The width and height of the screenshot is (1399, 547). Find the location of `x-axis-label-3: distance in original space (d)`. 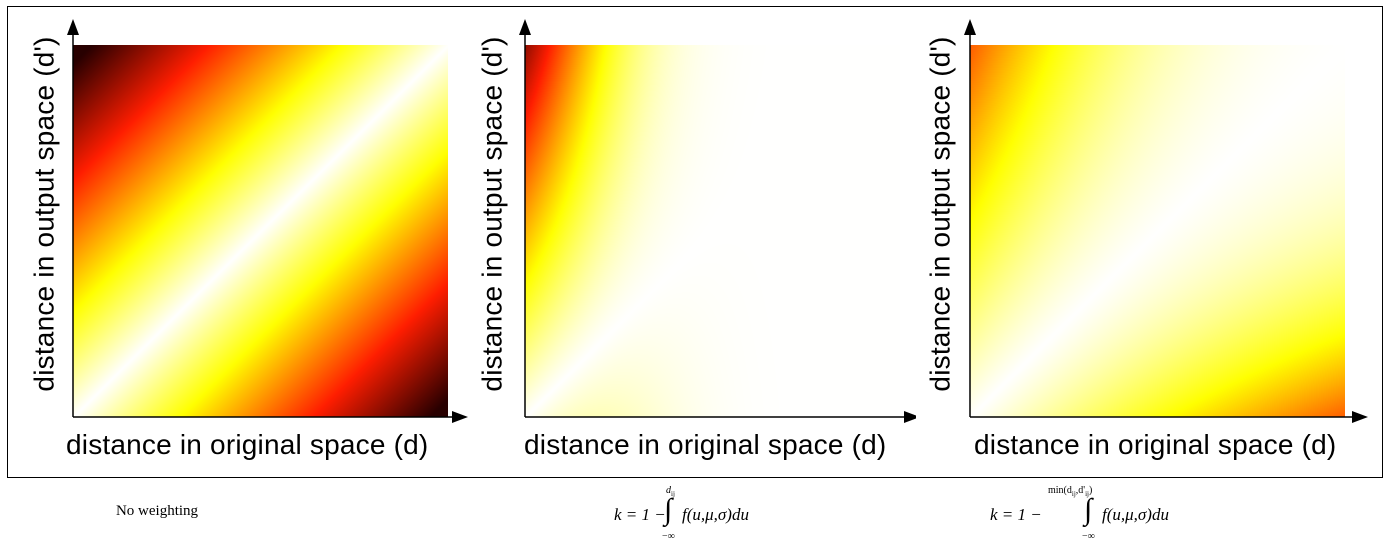

x-axis-label-3: distance in original space (d) is located at coordinates (1155, 444).